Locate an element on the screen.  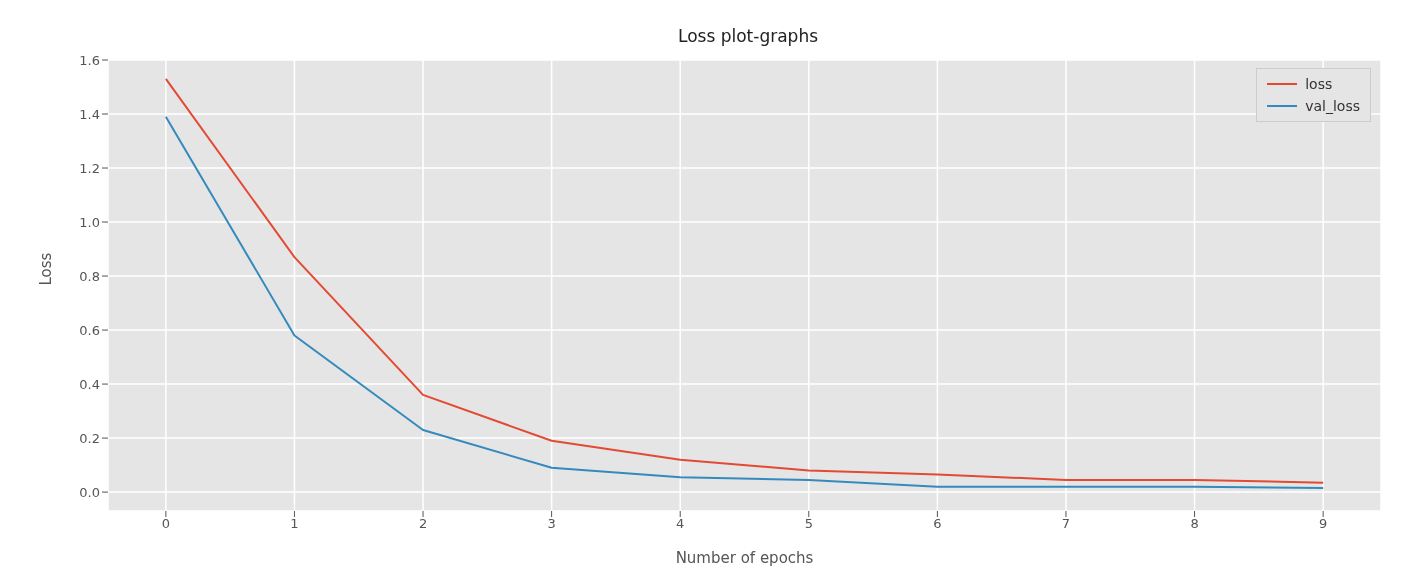
y-tick-label: 1.2 is located at coordinates (89, 168).